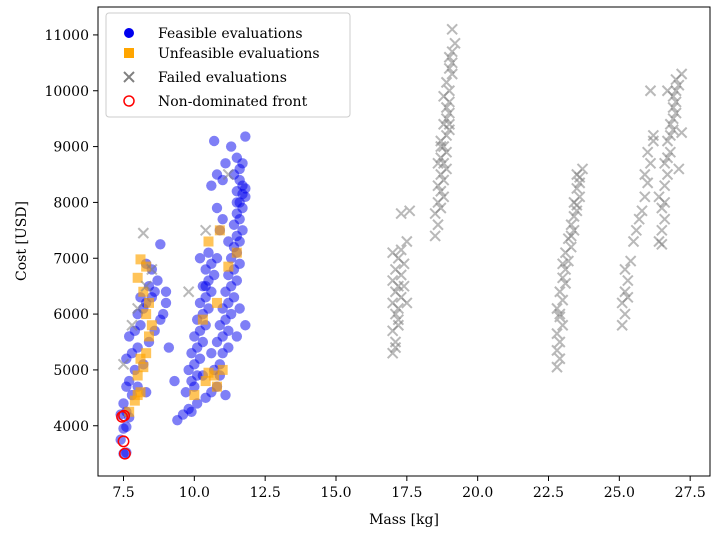 The height and width of the screenshot is (534, 717). Describe the element at coordinates (183, 295) in the screenshot. I see `series-feasible` at that location.